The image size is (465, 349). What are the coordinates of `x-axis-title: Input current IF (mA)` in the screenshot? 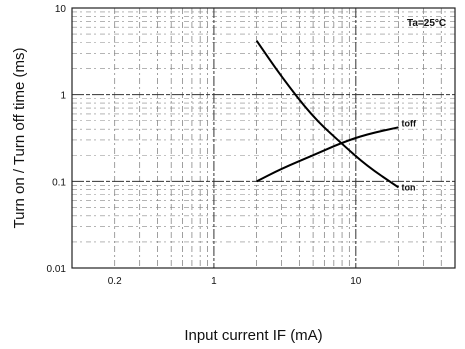 It's located at (253, 335).